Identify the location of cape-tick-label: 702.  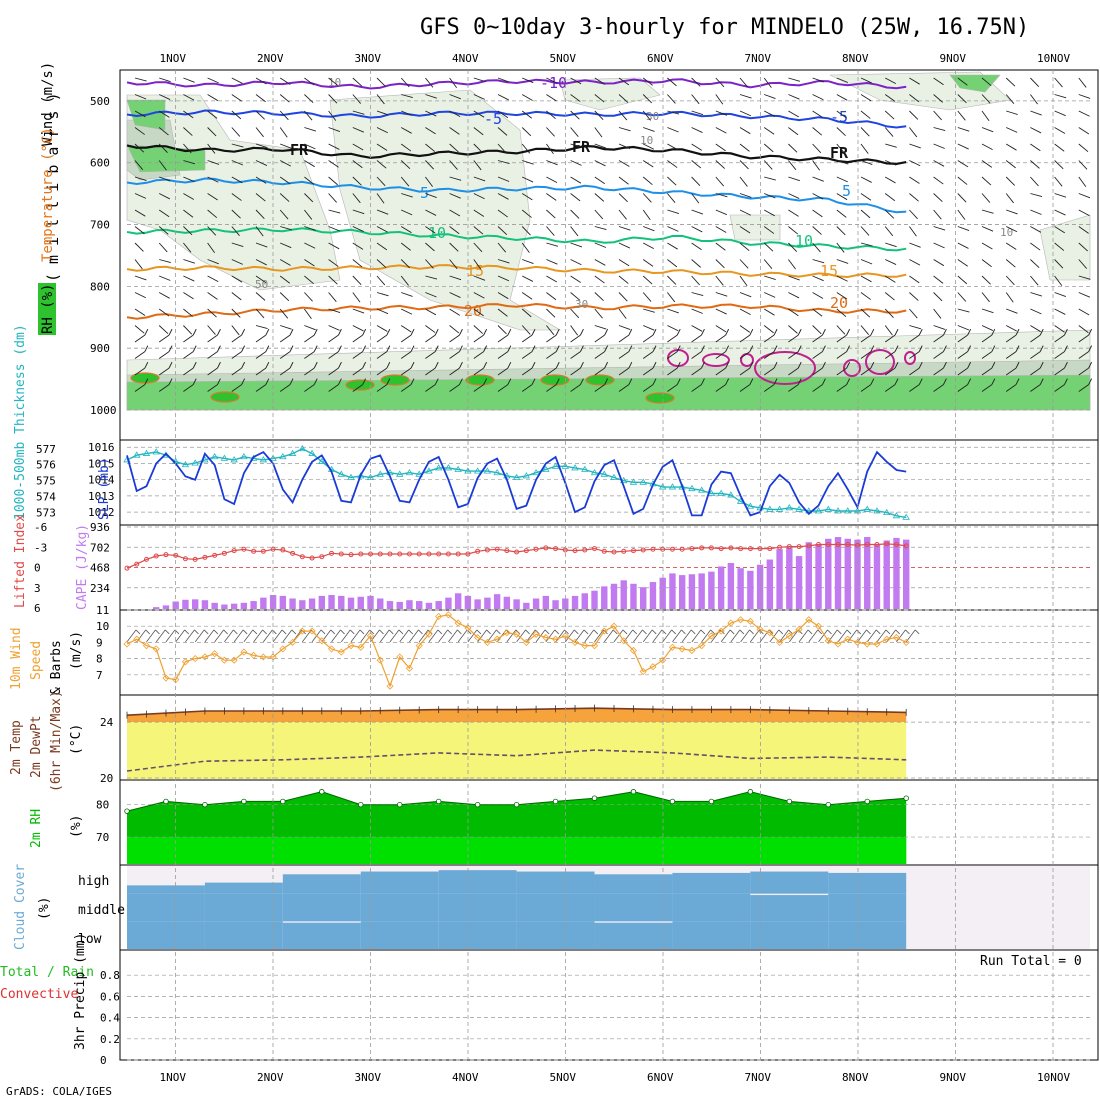
(100, 547).